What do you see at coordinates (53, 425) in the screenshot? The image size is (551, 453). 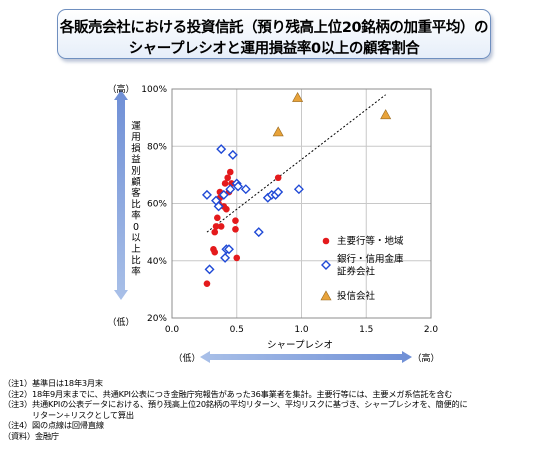 I see `note-4: （注4）図の点線は回帰直線` at bounding box center [53, 425].